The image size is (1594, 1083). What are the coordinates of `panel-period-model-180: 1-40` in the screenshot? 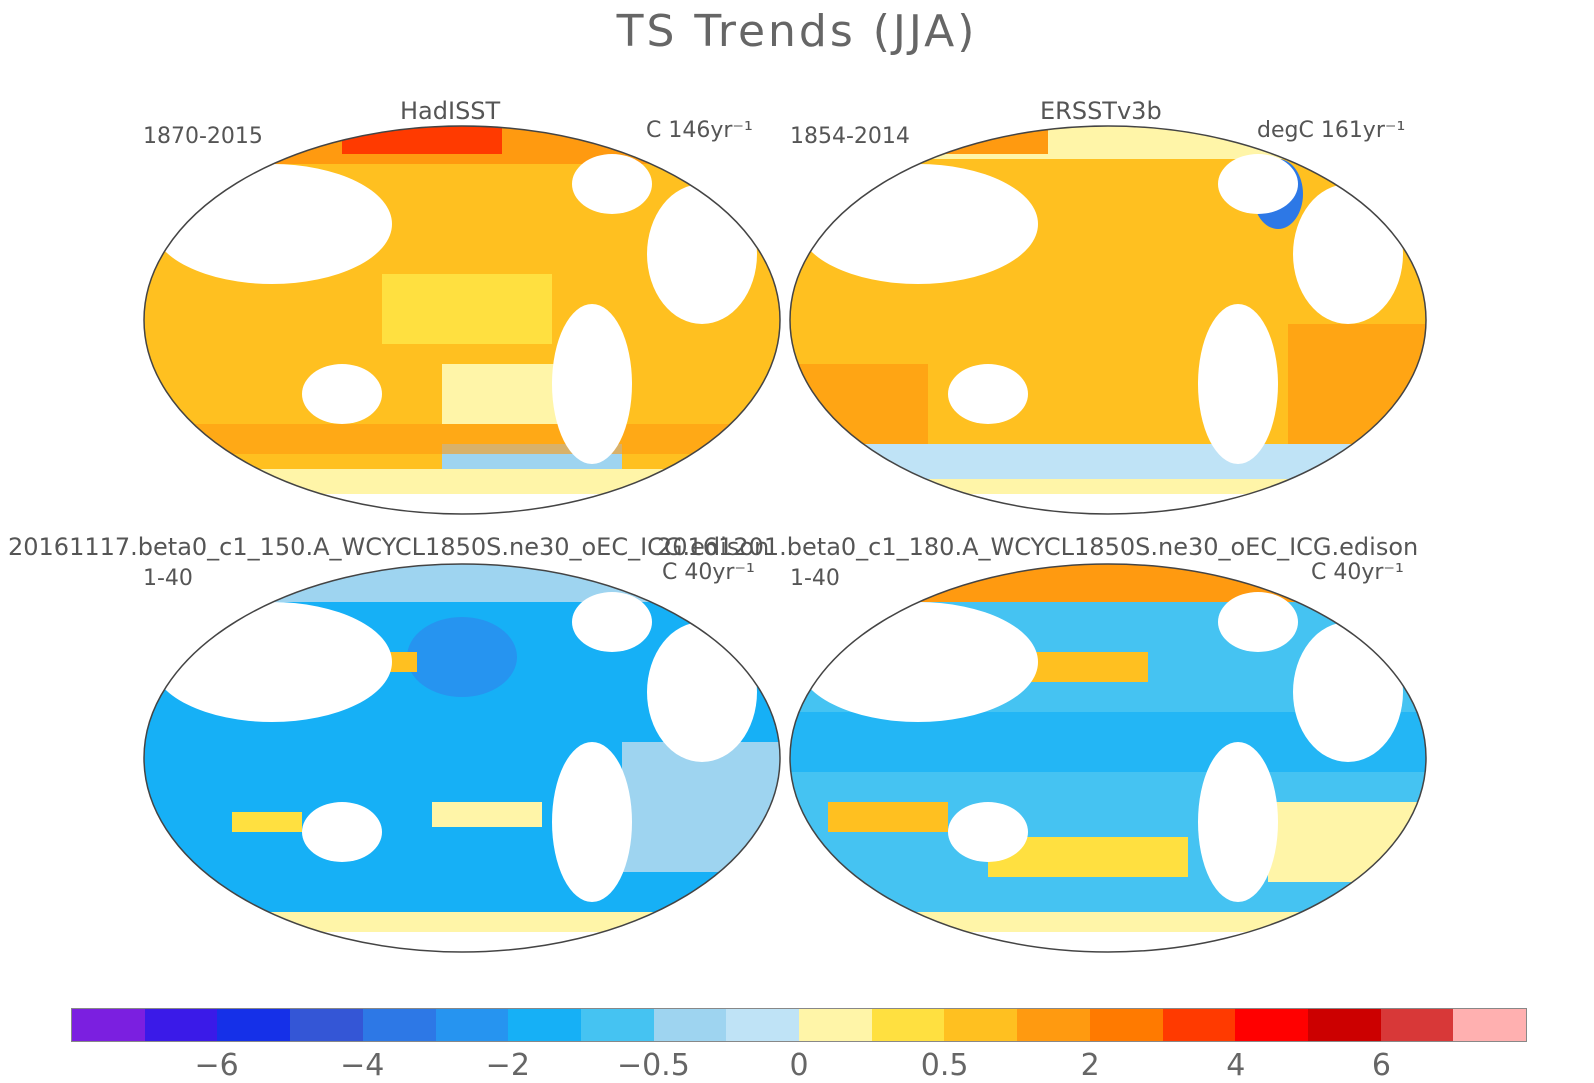 It's located at (815, 578).